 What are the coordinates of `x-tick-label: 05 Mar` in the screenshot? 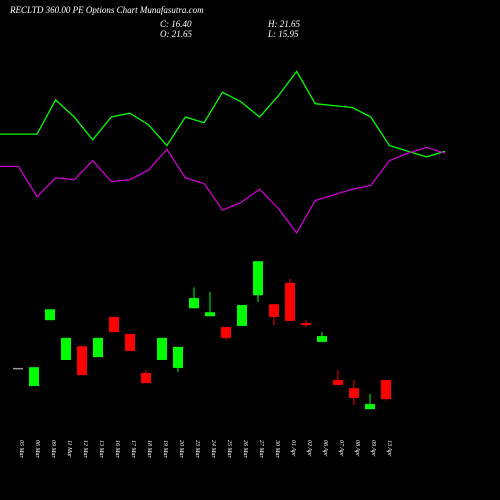 It's located at (21, 449).